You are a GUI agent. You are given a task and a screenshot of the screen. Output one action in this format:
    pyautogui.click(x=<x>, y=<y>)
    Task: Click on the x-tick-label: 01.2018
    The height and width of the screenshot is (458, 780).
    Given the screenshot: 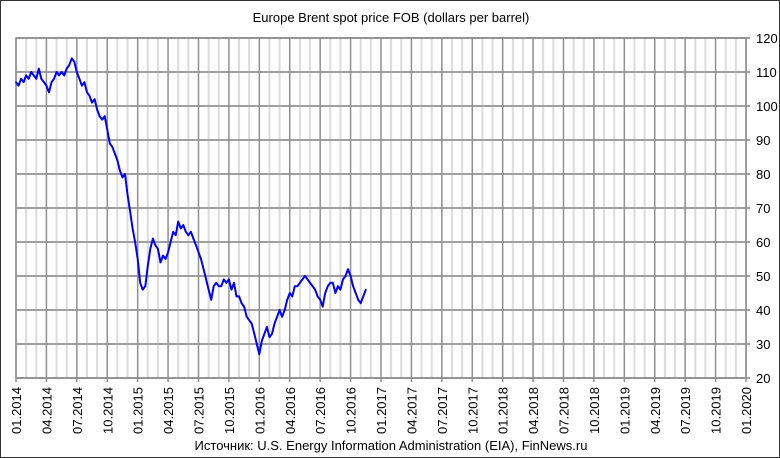 What is the action you would take?
    pyautogui.click(x=503, y=410)
    